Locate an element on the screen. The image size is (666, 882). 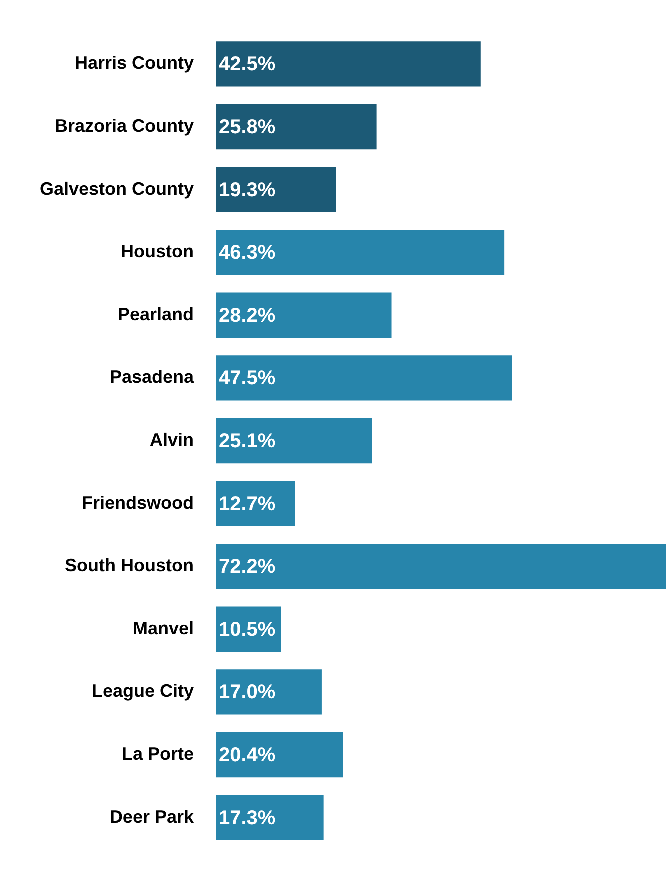
y-tick-label: Pasadena is located at coordinates (152, 377).